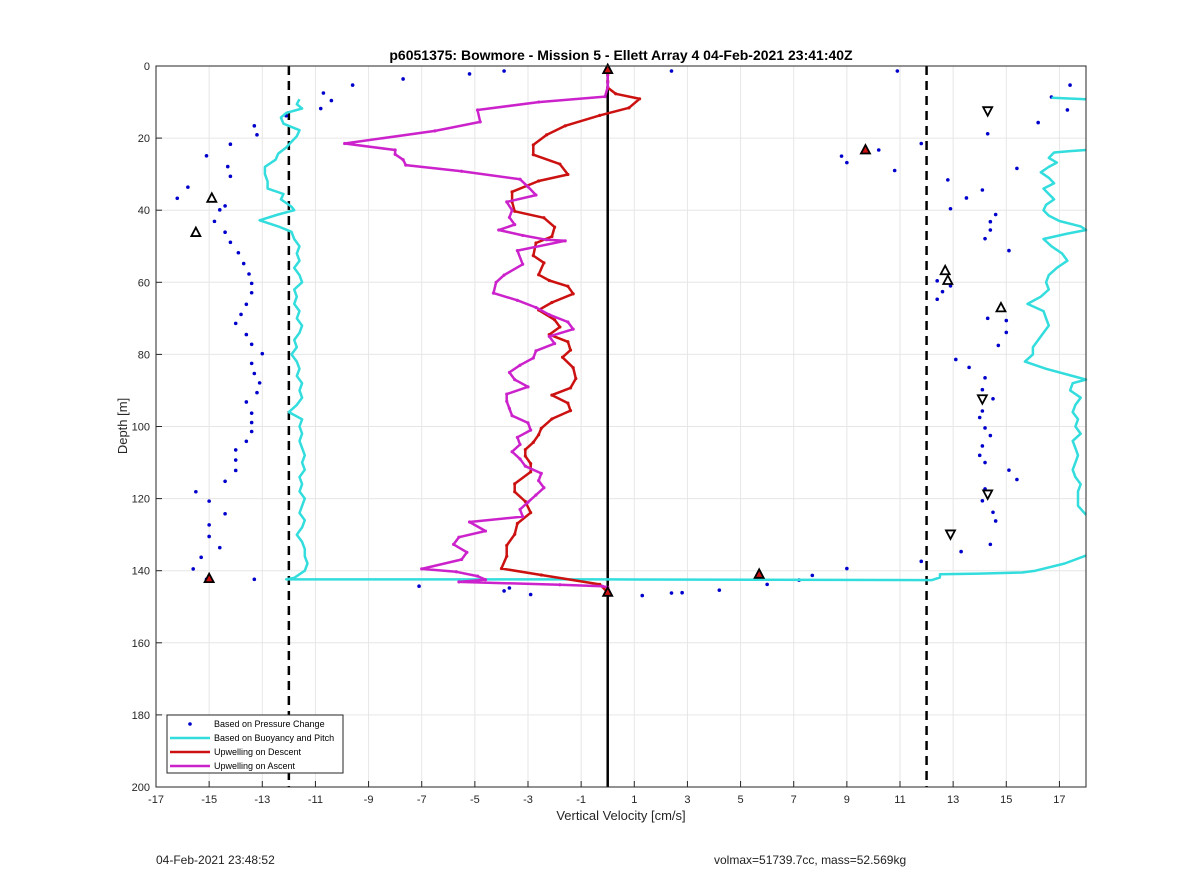 This screenshot has height=885, width=1200. Describe the element at coordinates (620, 815) in the screenshot. I see `x-axis-label: Vertical Velocity [cm/s]` at that location.